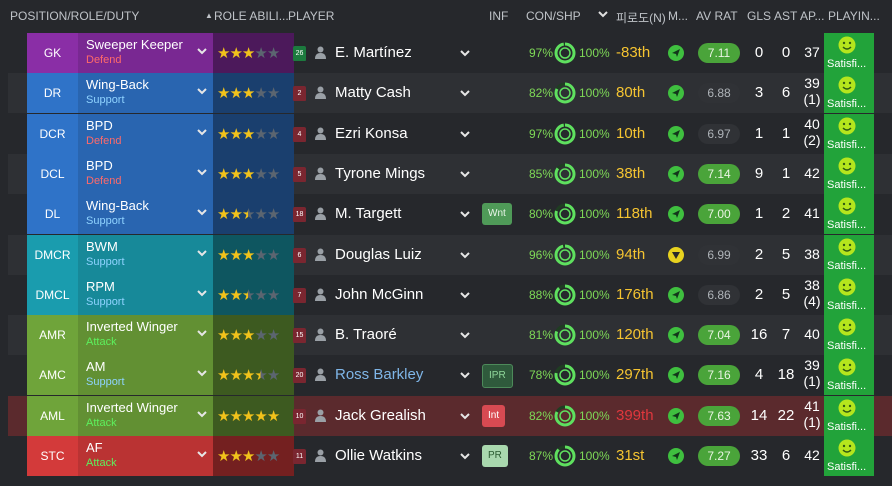  What do you see at coordinates (373, 52) in the screenshot?
I see `player-name: E. Martínez` at bounding box center [373, 52].